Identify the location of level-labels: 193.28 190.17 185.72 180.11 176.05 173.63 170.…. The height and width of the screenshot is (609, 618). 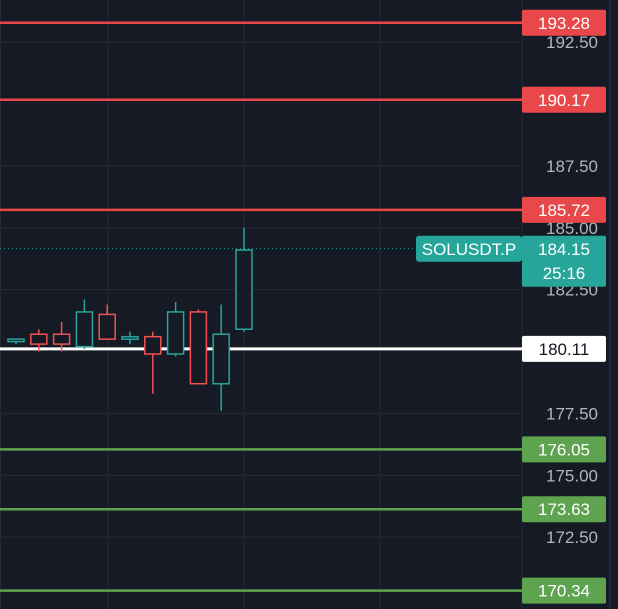
(564, 306).